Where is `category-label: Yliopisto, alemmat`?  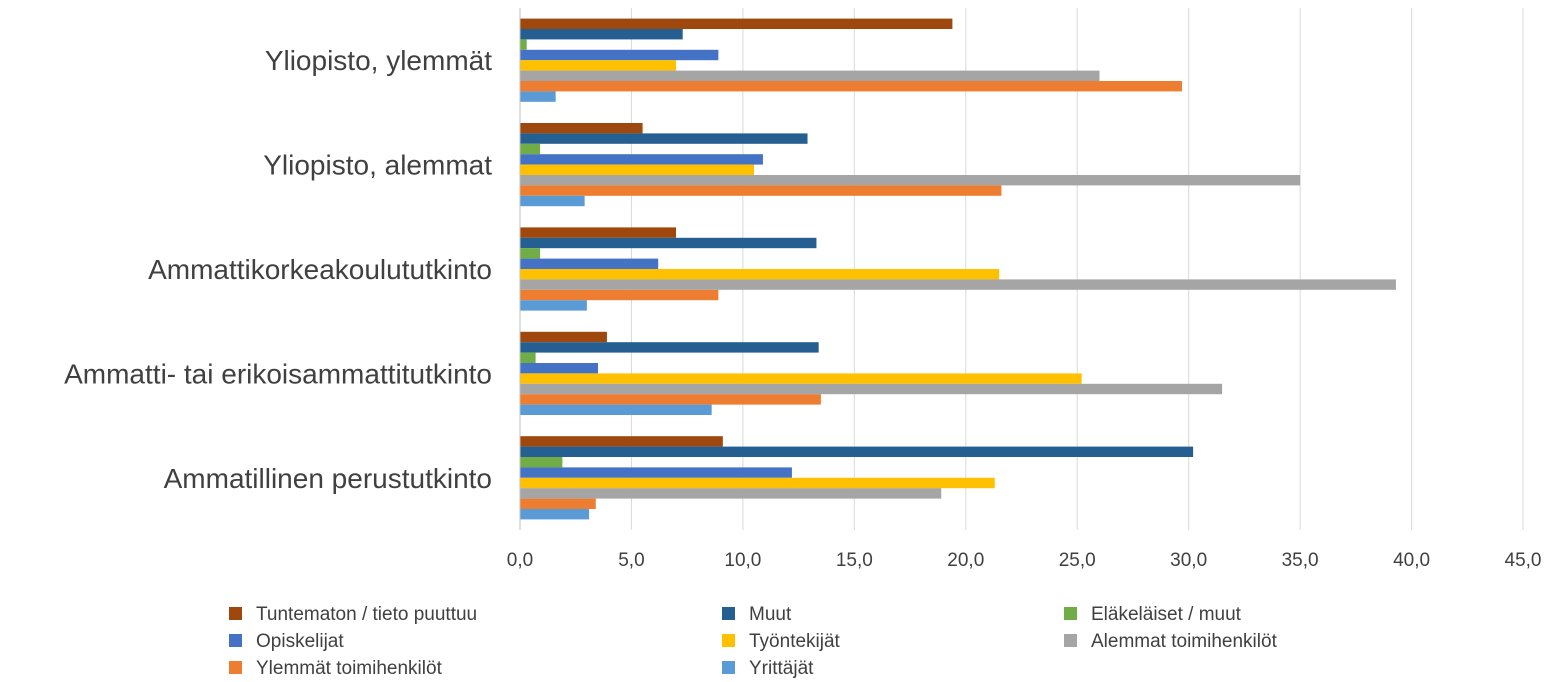
category-label: Yliopisto, alemmat is located at coordinates (377, 165).